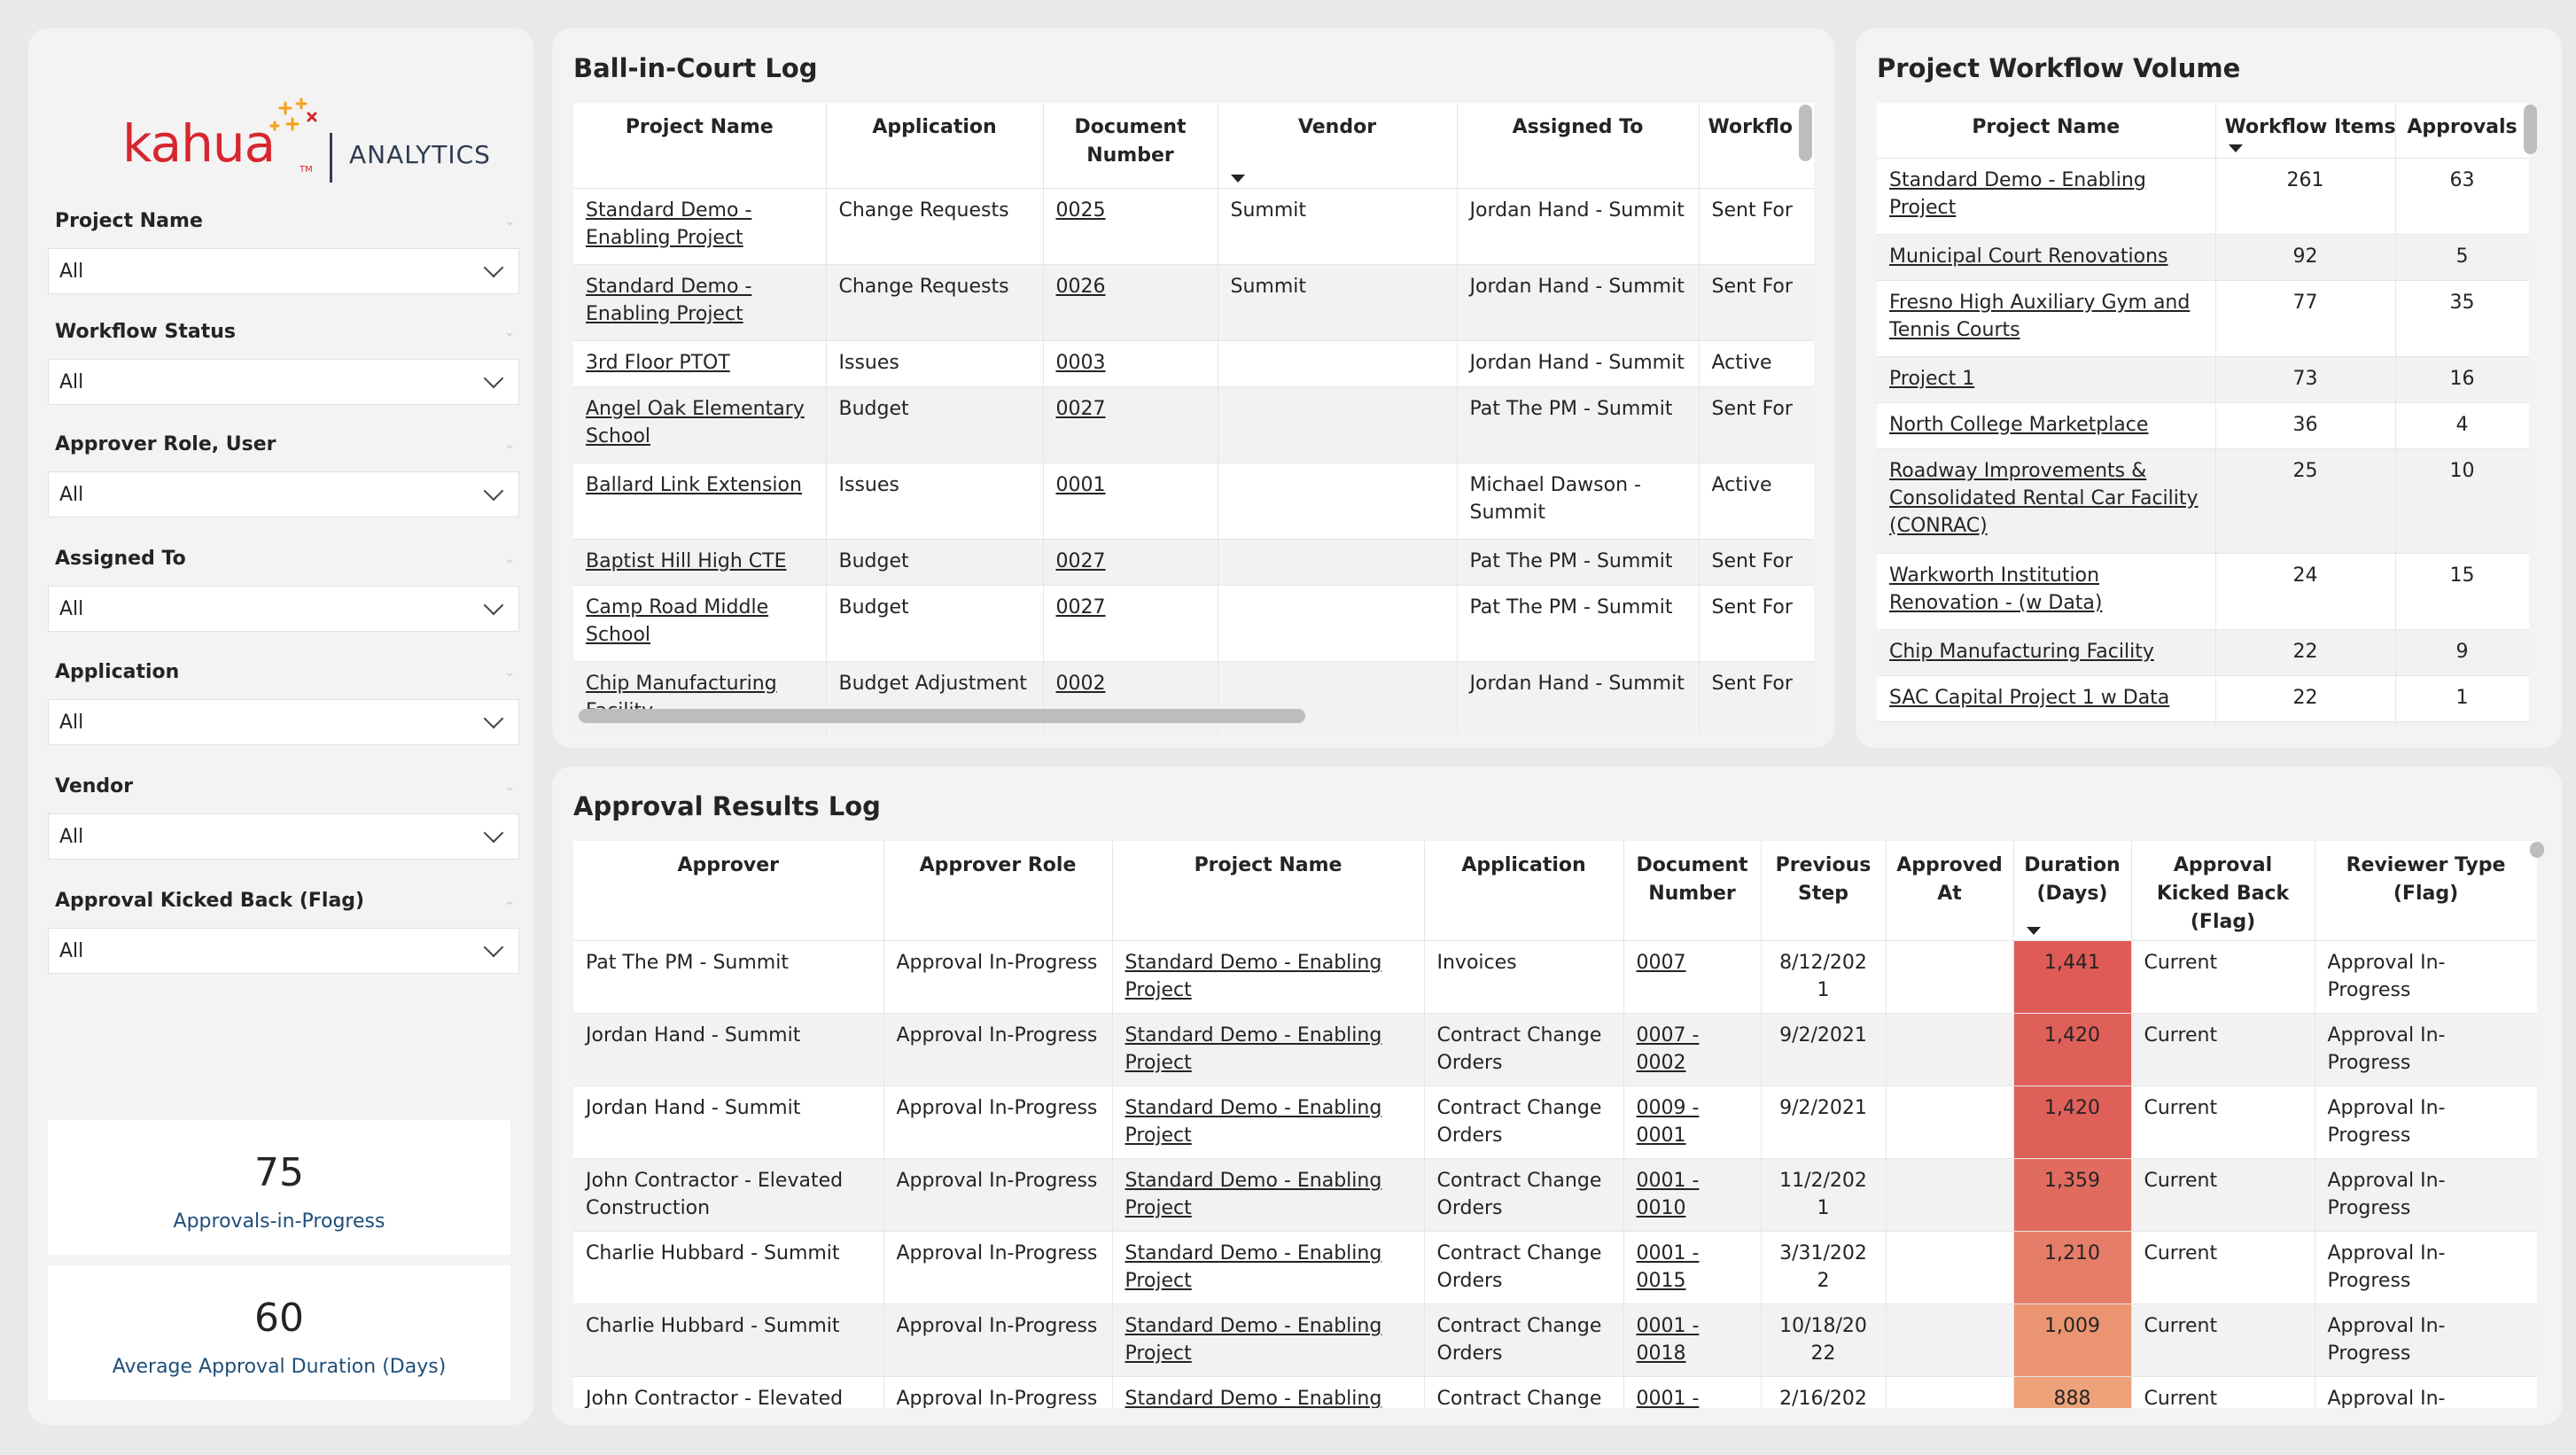  I want to click on project-name-cell-link: SAC Capital Project 1 w Data, so click(2029, 697).